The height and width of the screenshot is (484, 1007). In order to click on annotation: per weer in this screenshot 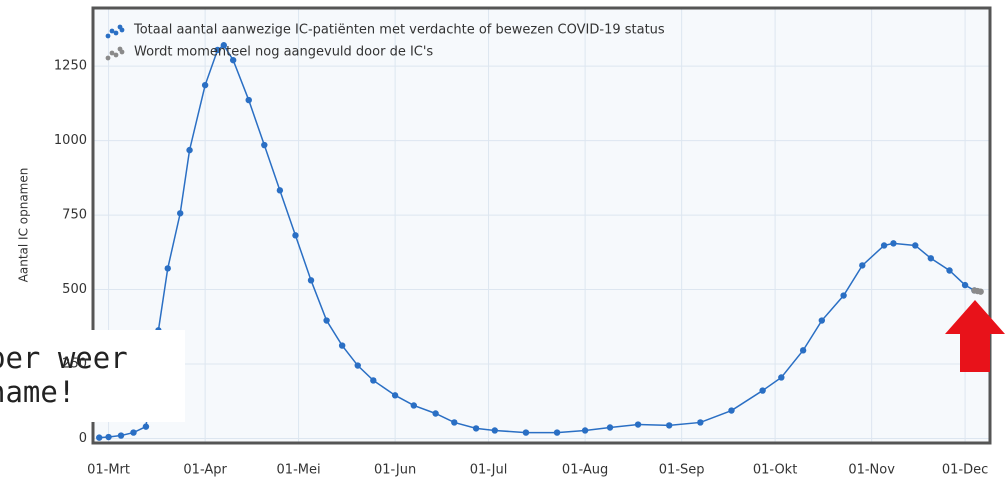, I will do `click(64, 358)`.